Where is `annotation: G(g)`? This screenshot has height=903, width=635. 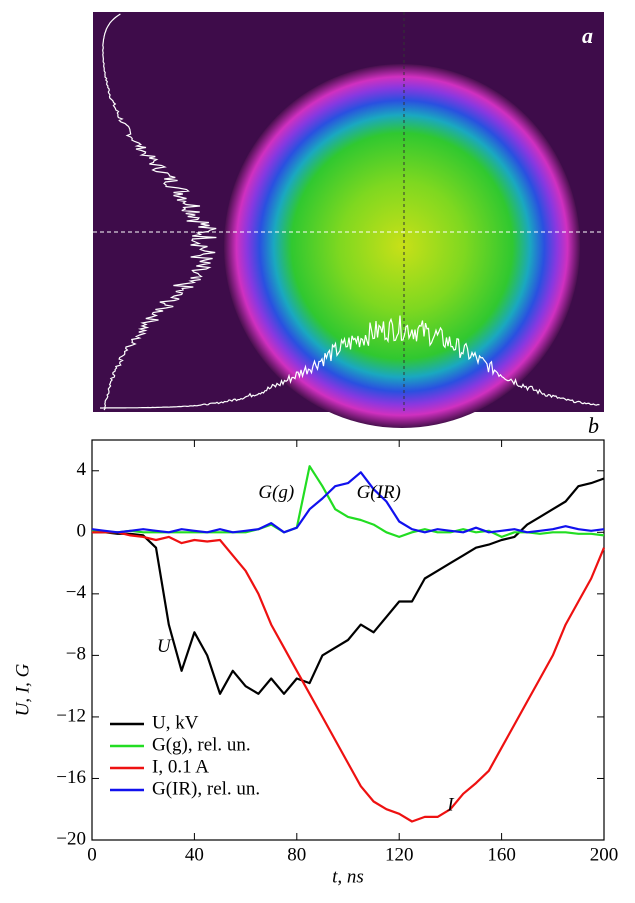 annotation: G(g) is located at coordinates (276, 492).